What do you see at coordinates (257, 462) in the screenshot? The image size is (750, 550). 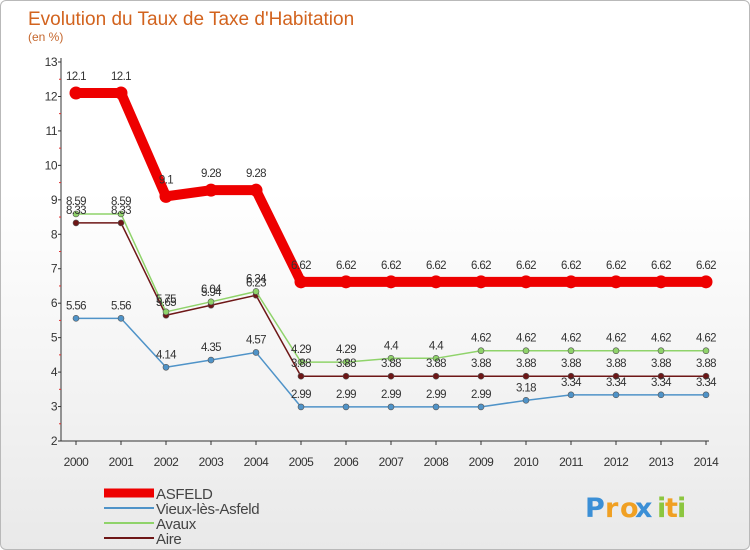 I see `x-tick-label: 2004` at bounding box center [257, 462].